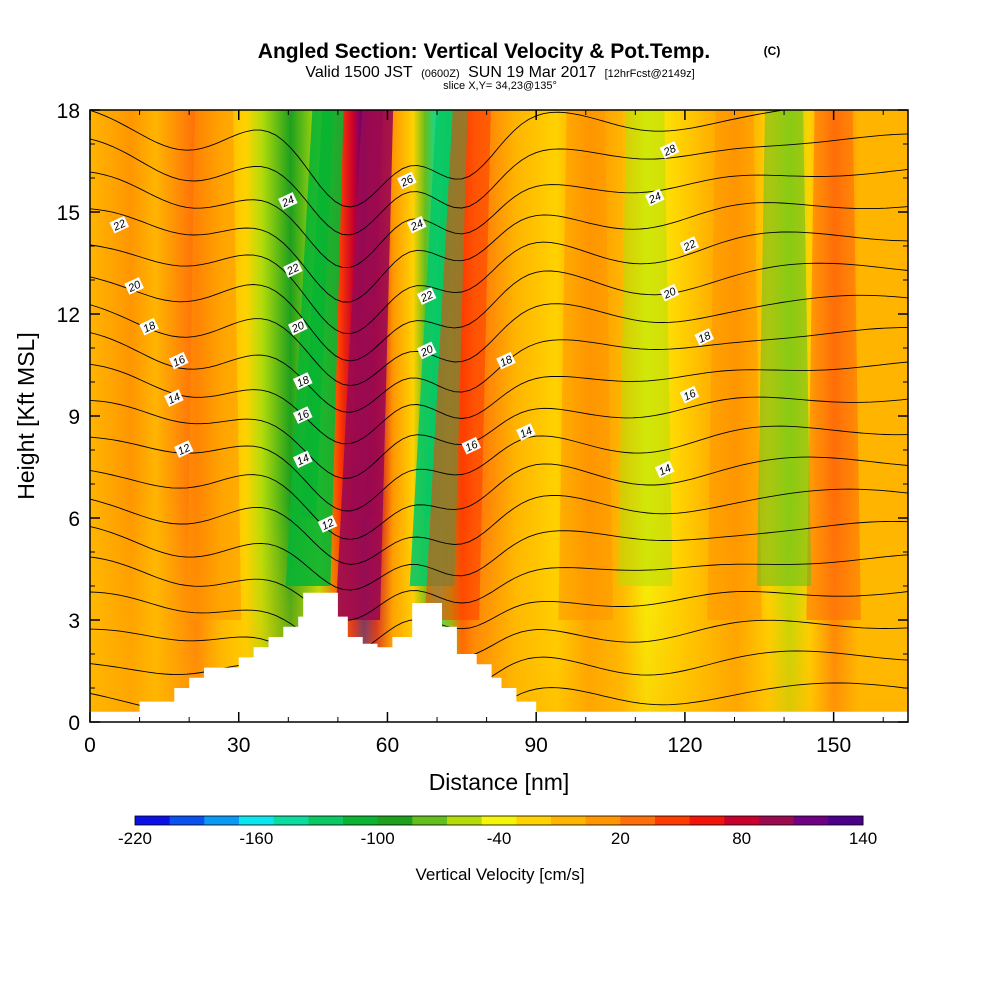 The height and width of the screenshot is (1000, 1000). What do you see at coordinates (499, 782) in the screenshot?
I see `x-axis-label: Distance [nm]` at bounding box center [499, 782].